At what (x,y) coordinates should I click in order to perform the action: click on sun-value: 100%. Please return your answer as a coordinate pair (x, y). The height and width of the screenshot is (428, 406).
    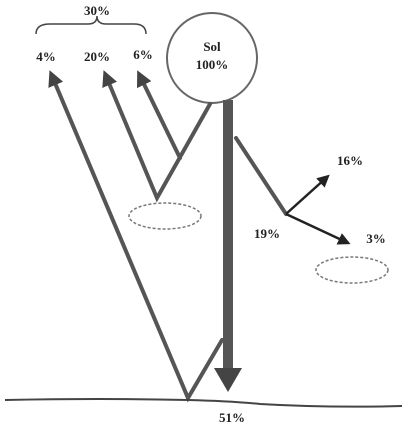
    Looking at the image, I should click on (212, 64).